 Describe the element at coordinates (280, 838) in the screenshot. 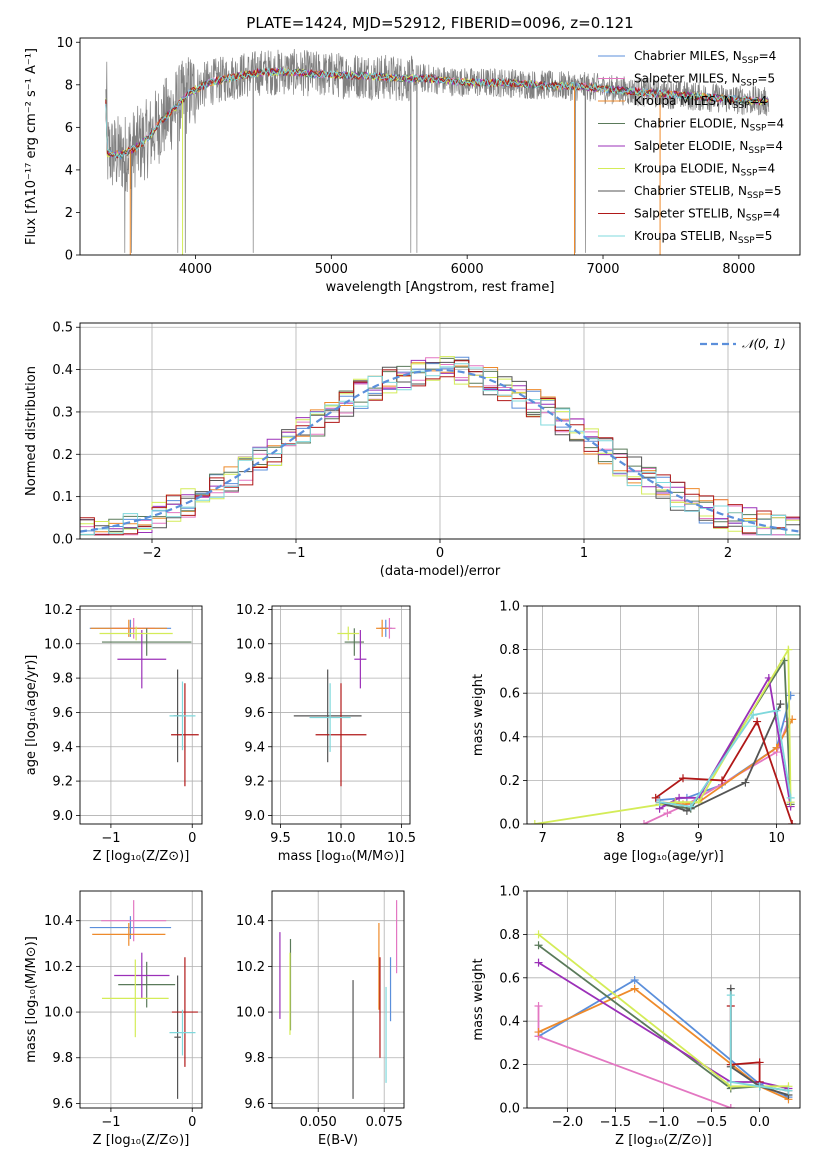

I see `age-vs-mass-xtick-label: 9.5` at that location.